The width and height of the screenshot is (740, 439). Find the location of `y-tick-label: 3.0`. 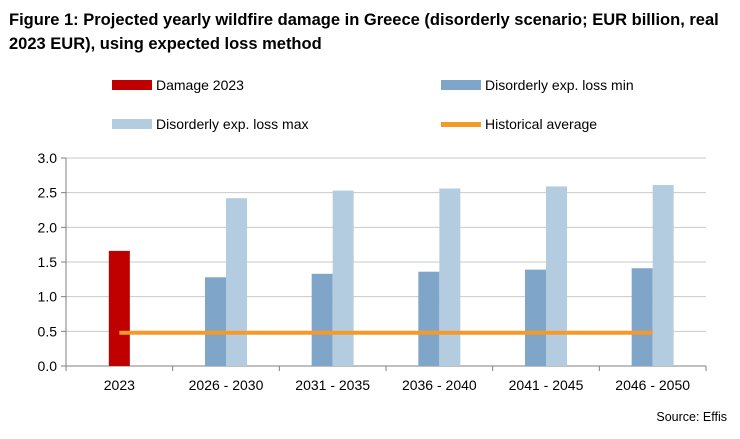

y-tick-label: 3.0 is located at coordinates (48, 158).